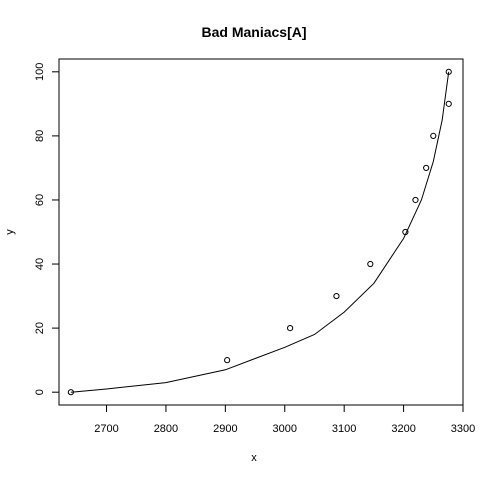 The image size is (480, 480). What do you see at coordinates (40, 136) in the screenshot?
I see `y-tick-label: 80` at bounding box center [40, 136].